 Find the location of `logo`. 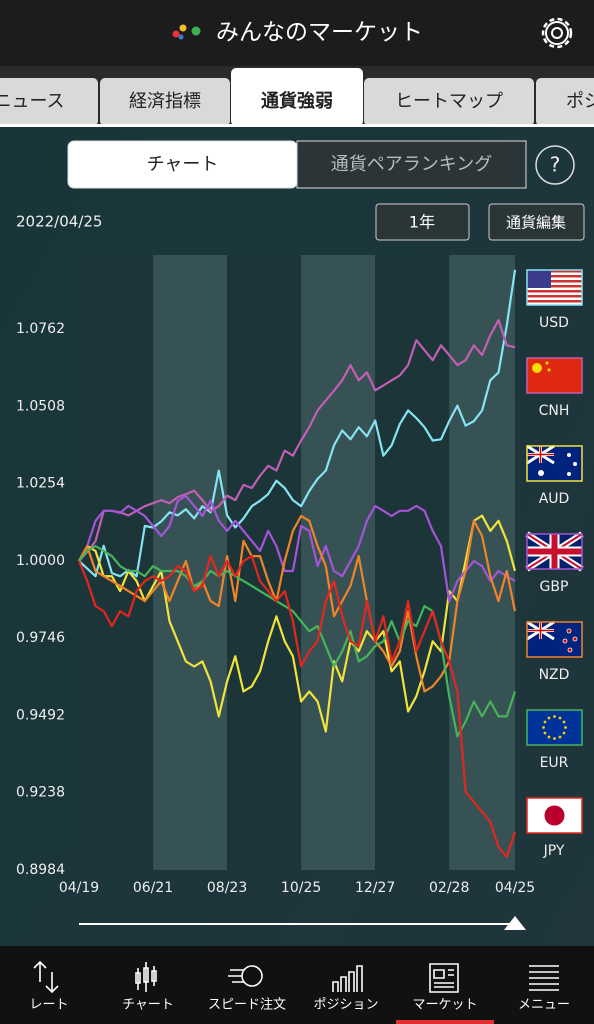

logo is located at coordinates (186, 32).